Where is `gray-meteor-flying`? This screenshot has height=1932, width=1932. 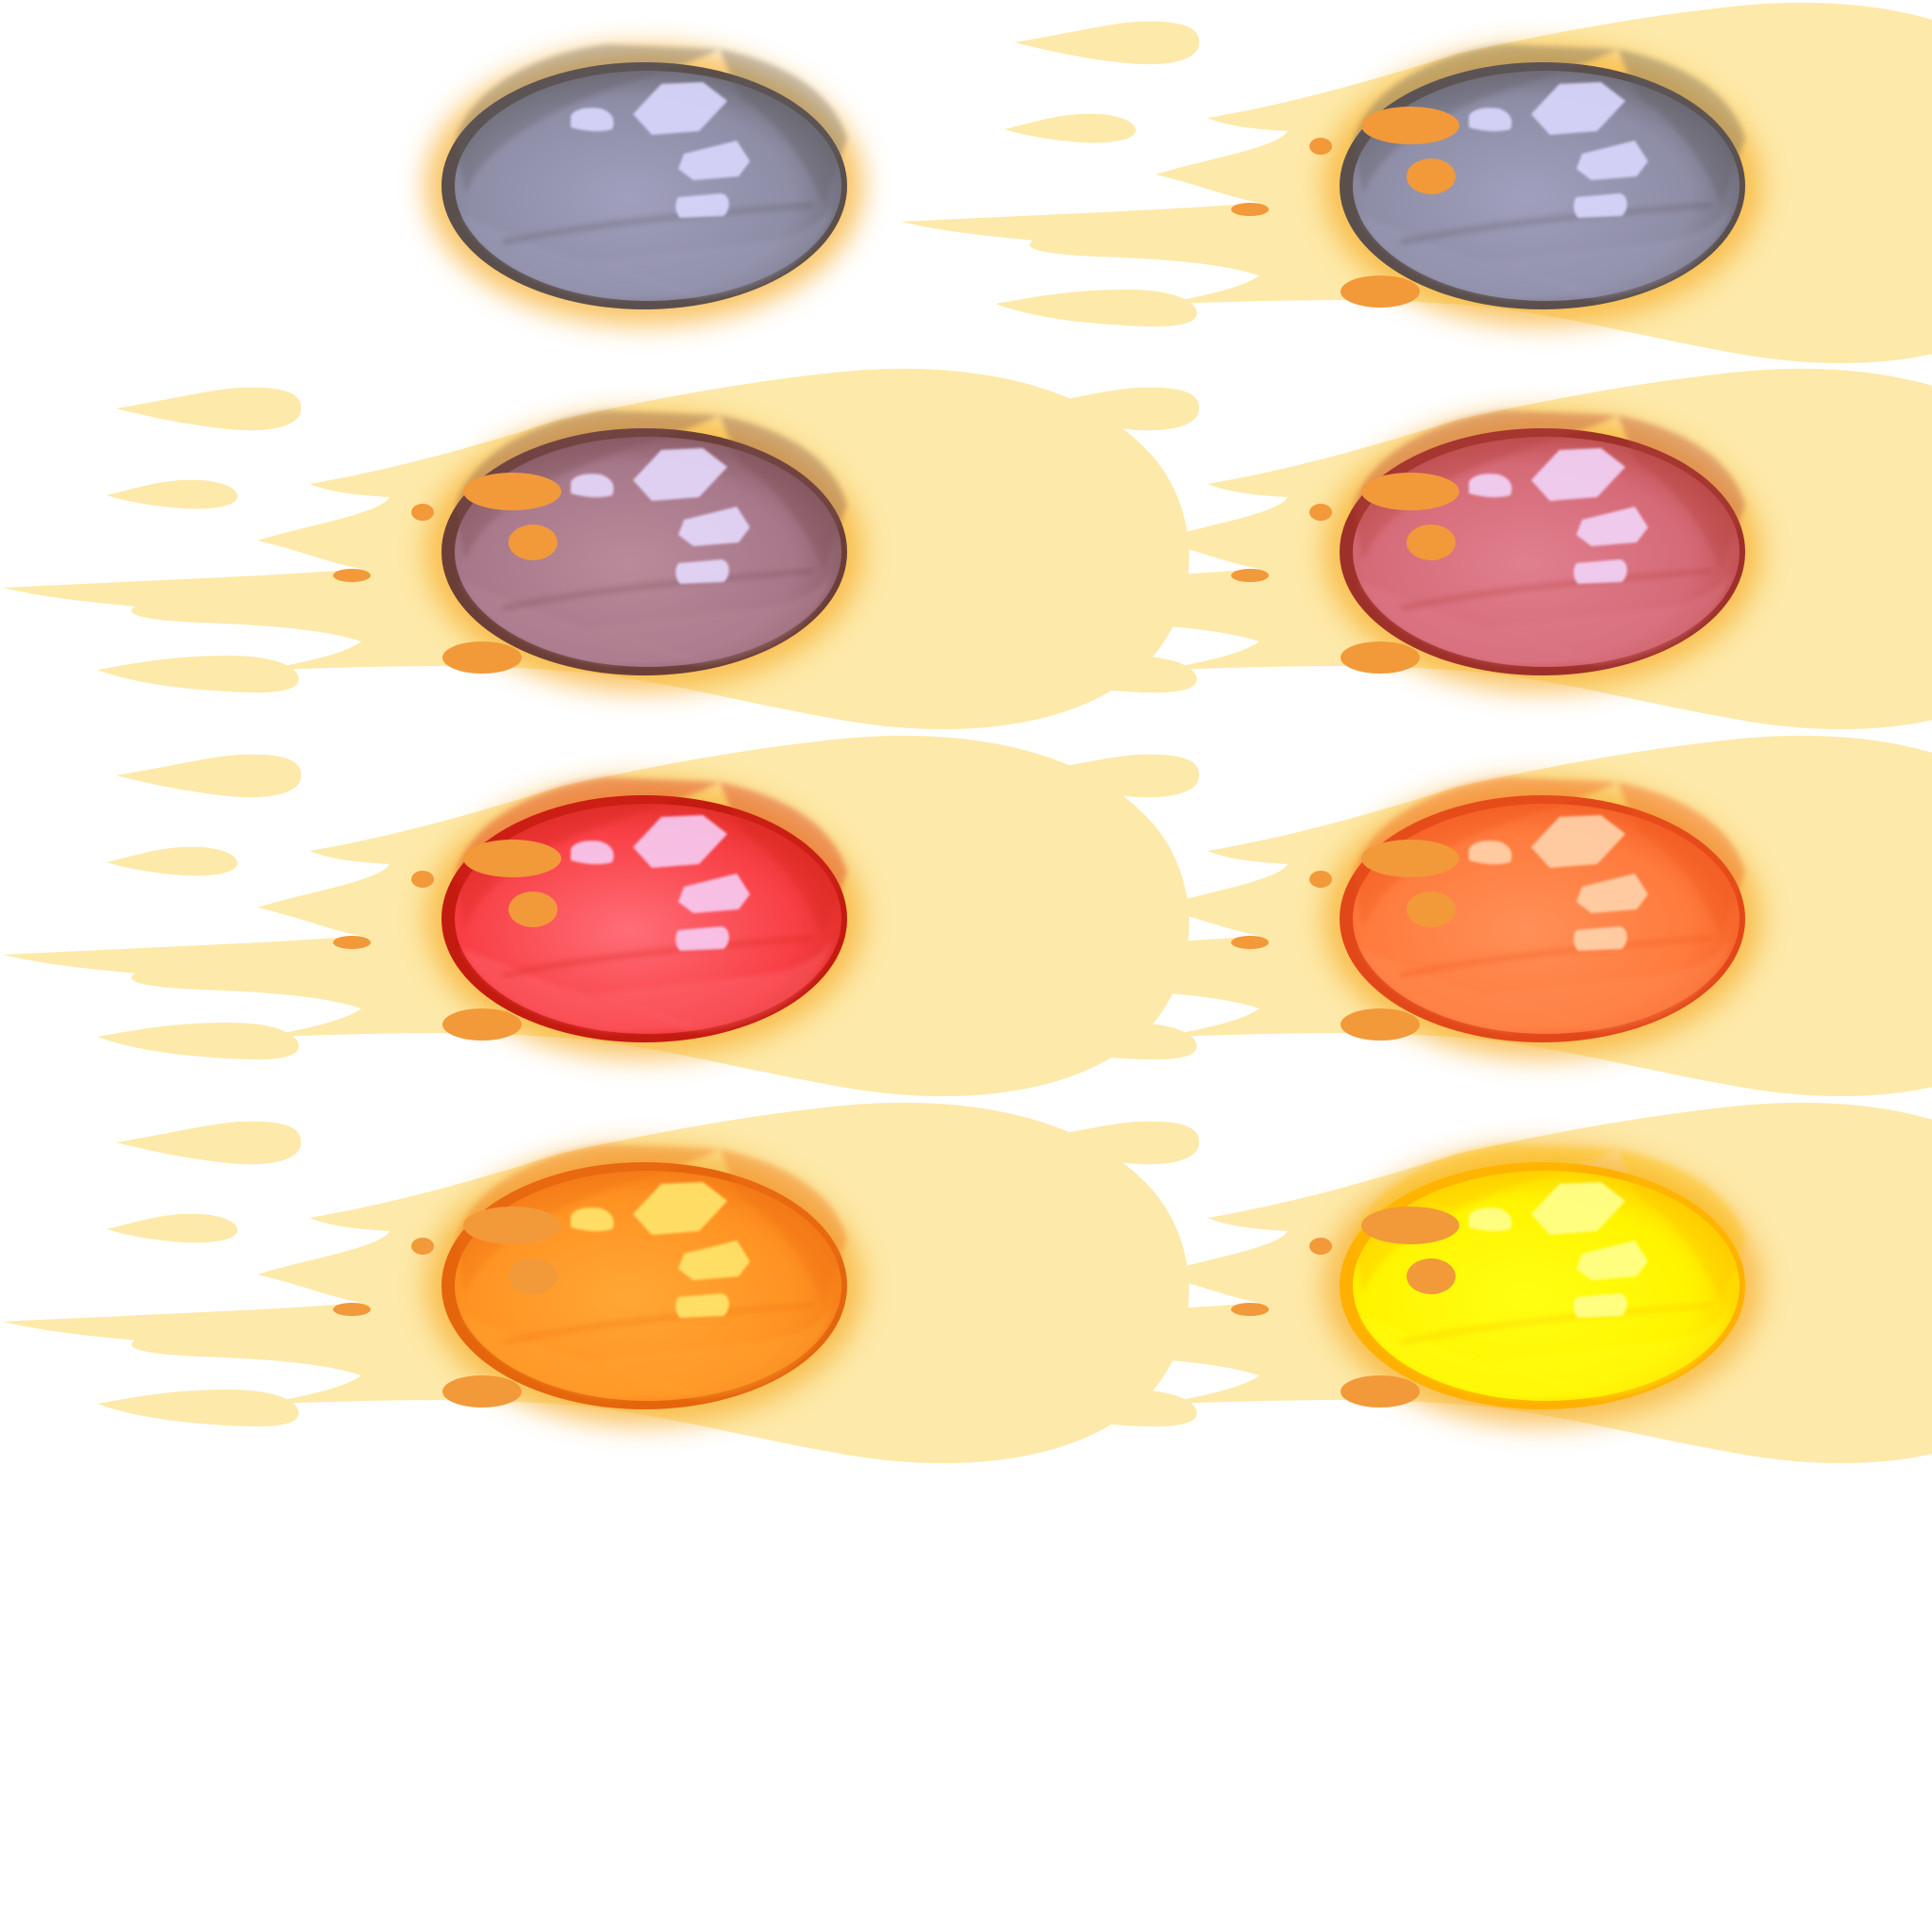
gray-meteor-flying is located at coordinates (1417, 182).